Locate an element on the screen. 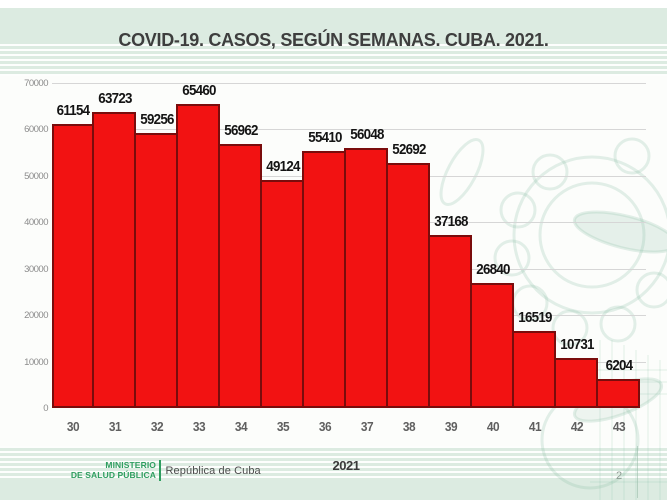 The image size is (667, 500). x-tick-label: 30 is located at coordinates (73, 427).